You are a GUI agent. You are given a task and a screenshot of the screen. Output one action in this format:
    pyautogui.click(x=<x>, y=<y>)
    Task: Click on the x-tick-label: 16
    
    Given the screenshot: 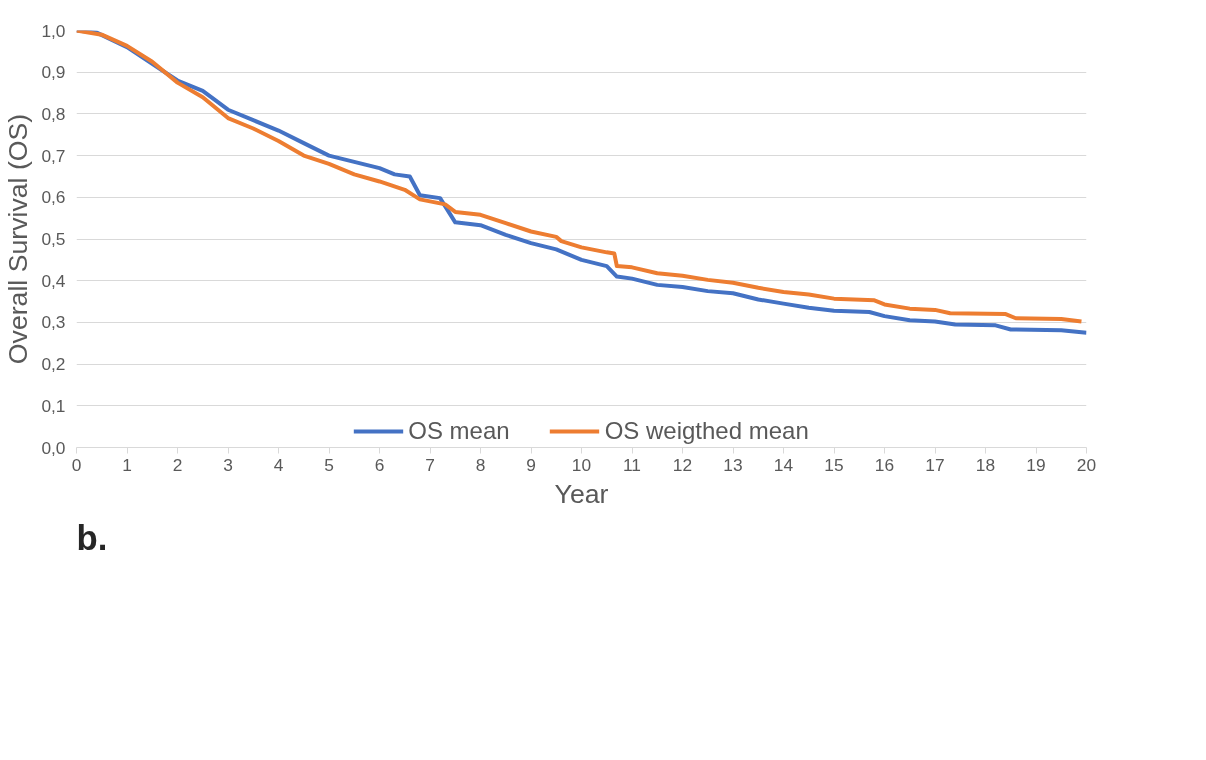 What is the action you would take?
    pyautogui.click(x=884, y=464)
    